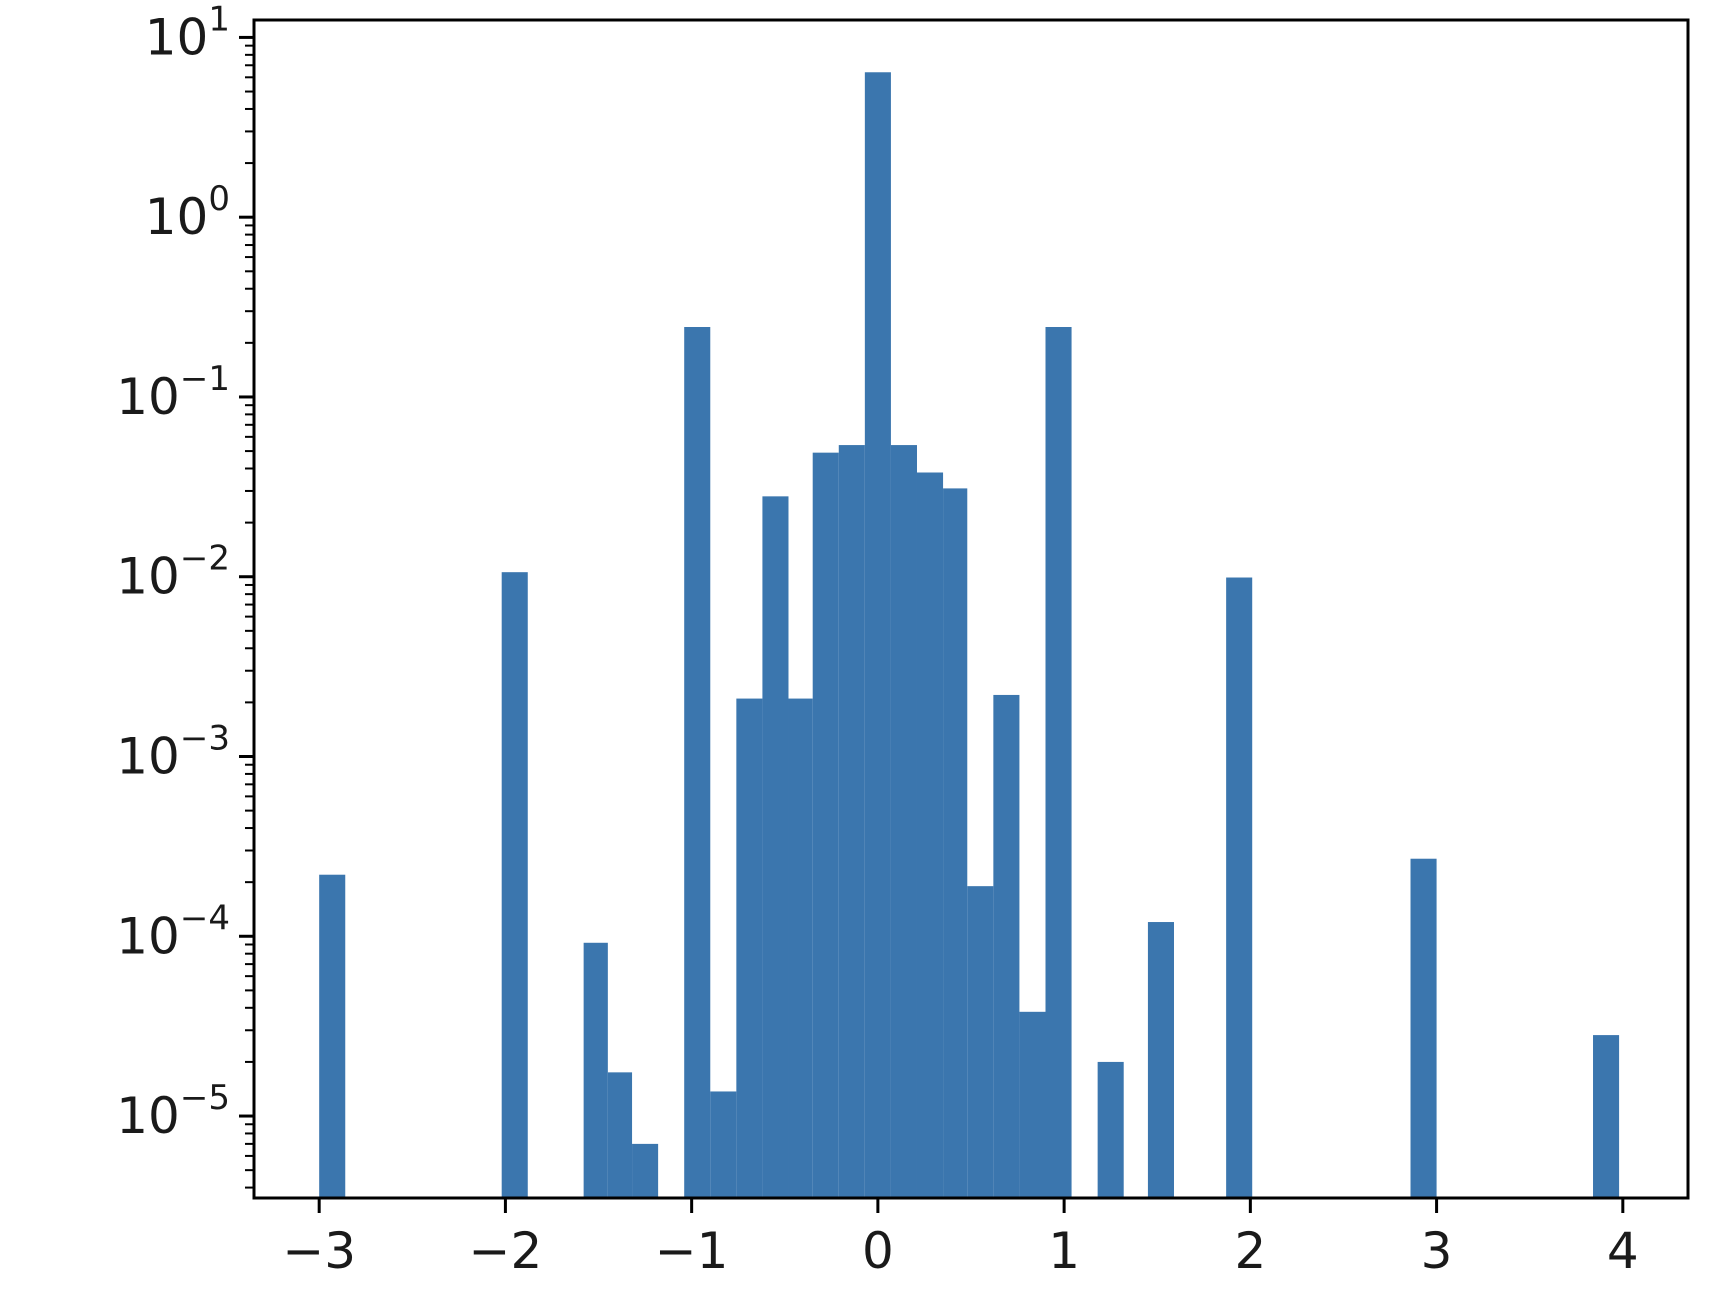 Image resolution: width=1710 pixels, height=1292 pixels. I want to click on y-tick-label-exponent: −4, so click(205, 918).